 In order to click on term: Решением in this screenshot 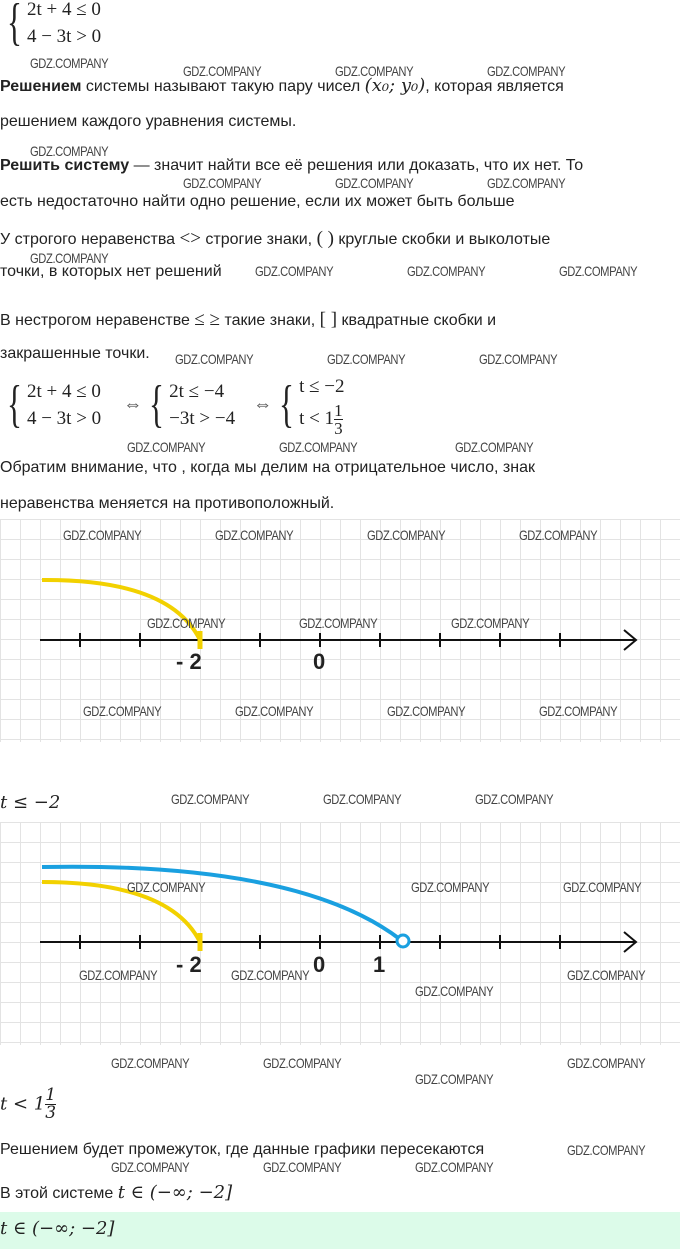, I will do `click(41, 86)`.